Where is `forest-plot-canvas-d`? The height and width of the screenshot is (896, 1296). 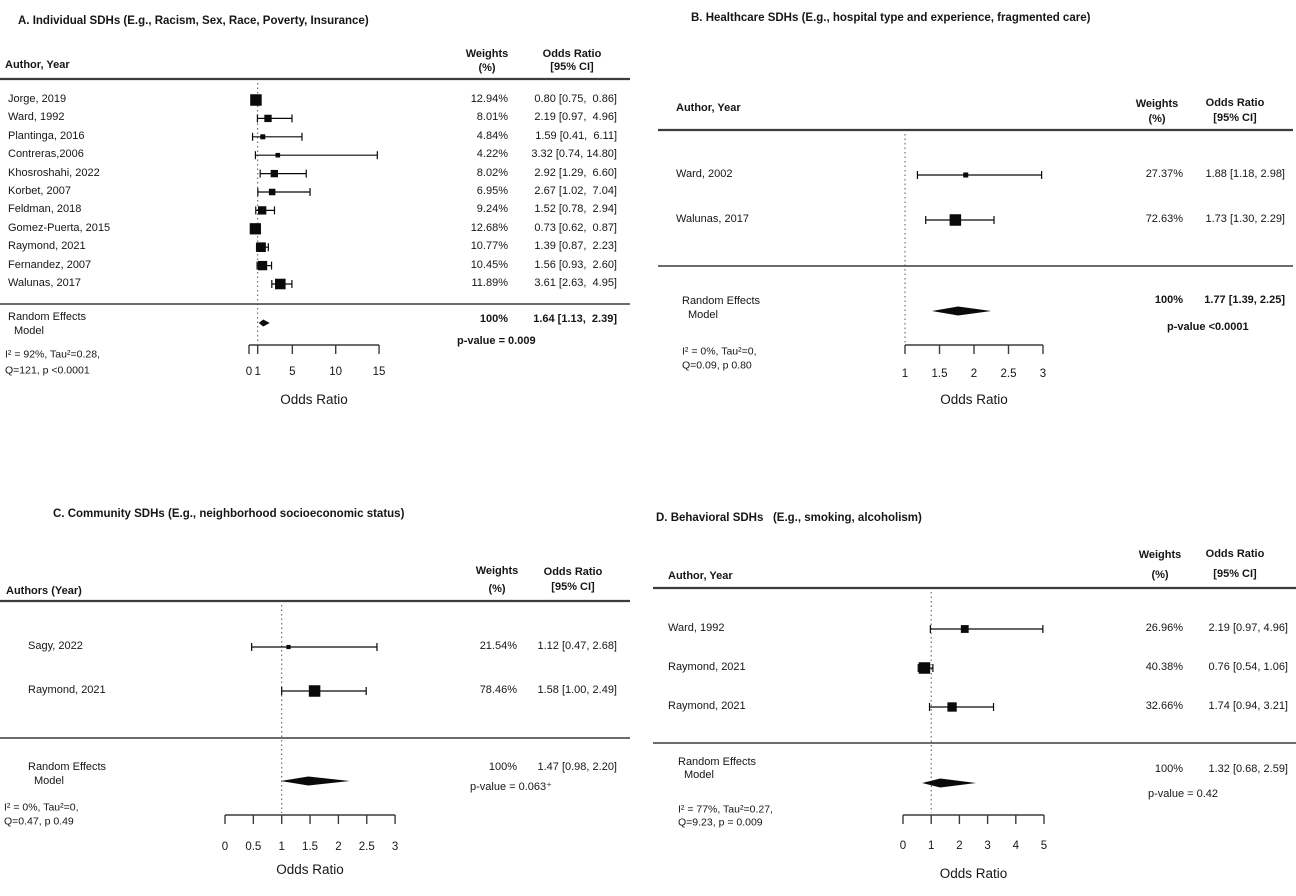 forest-plot-canvas-d is located at coordinates (974, 705).